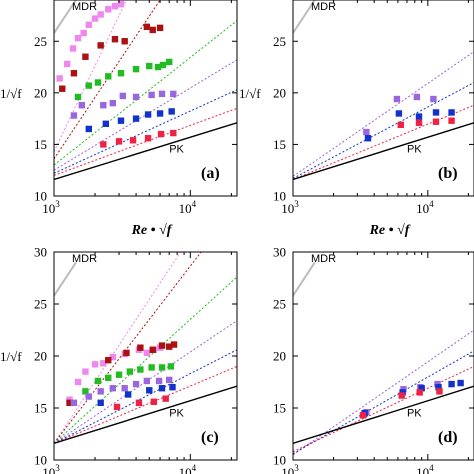  What do you see at coordinates (390, 230) in the screenshot?
I see `x-axis-label: Re • √f` at bounding box center [390, 230].